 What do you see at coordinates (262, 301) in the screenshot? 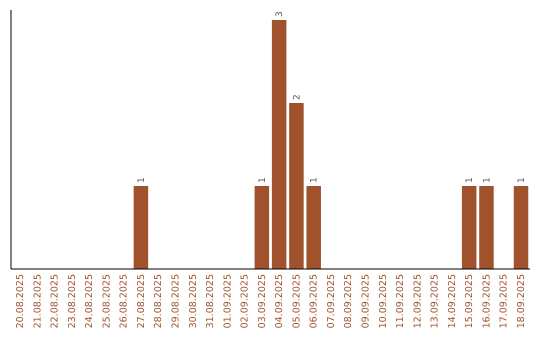
I see `x-tick-label: 03.09.2025` at bounding box center [262, 301].